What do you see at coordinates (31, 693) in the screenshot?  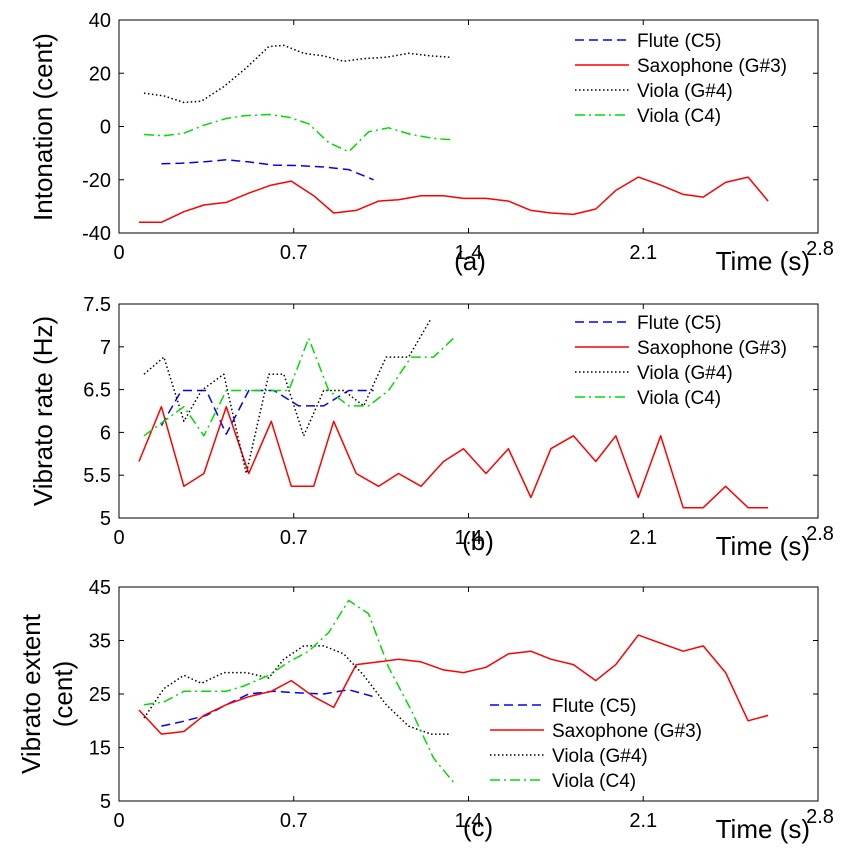 I see `y-axis-label-line: Vibrato extent` at bounding box center [31, 693].